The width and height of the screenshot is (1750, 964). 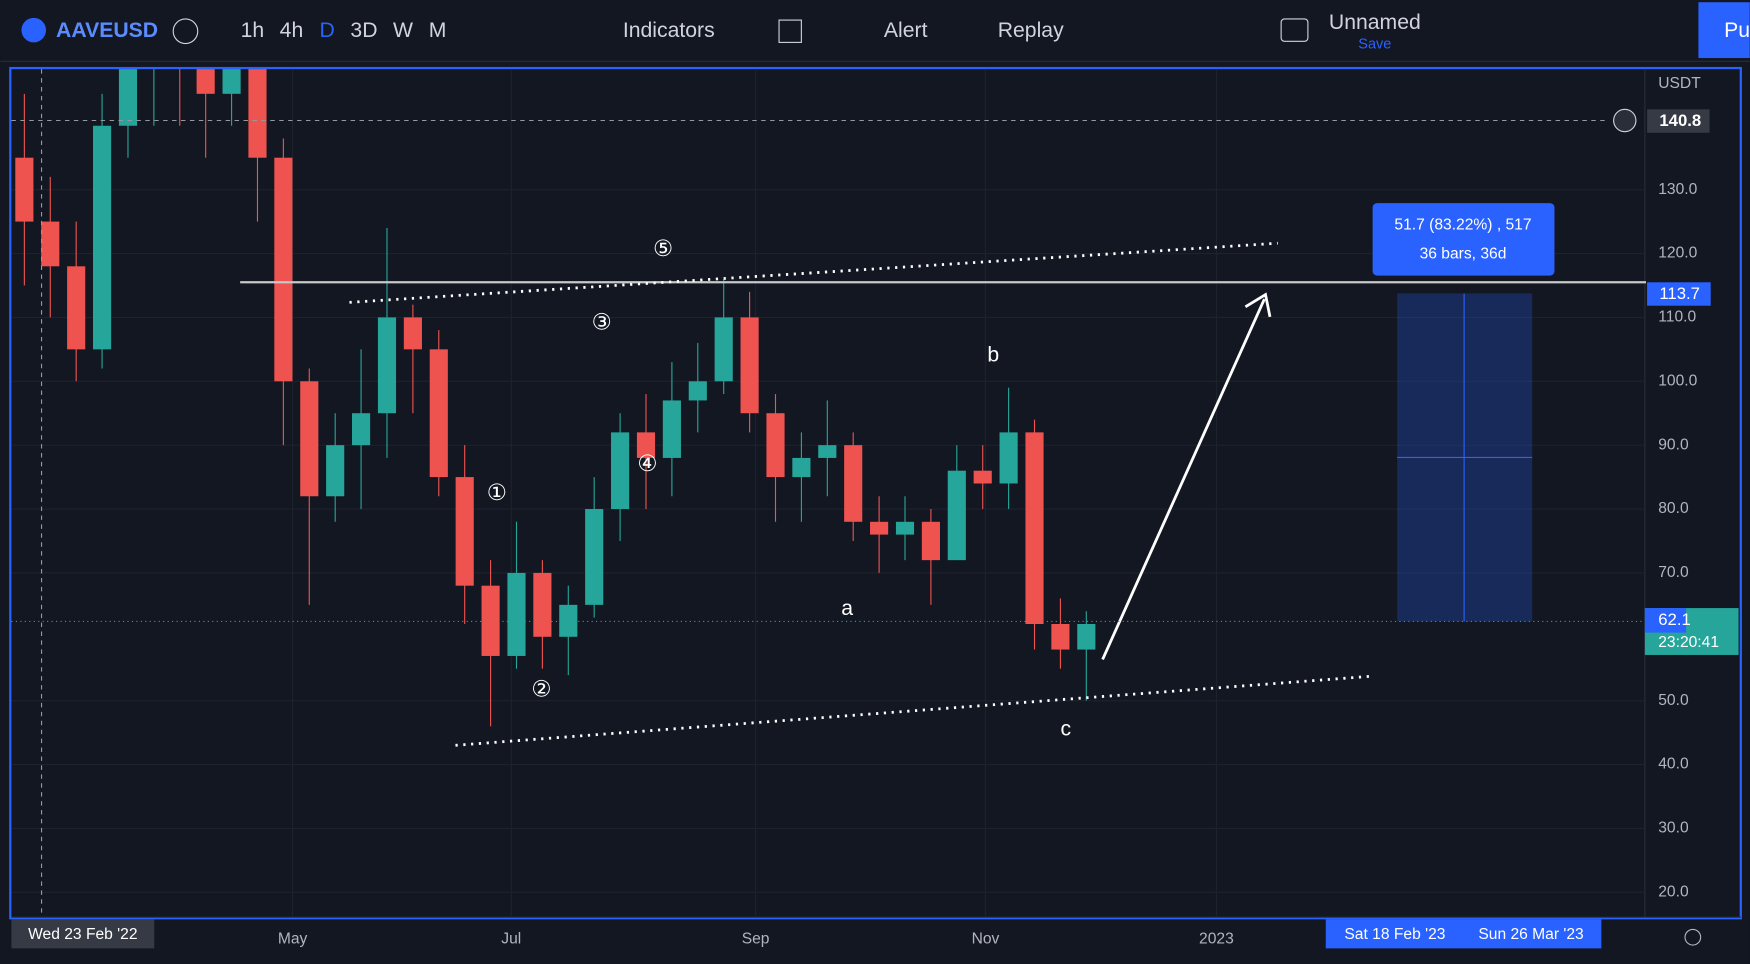 I want to click on last-price-box-hl, so click(x=1665, y=620).